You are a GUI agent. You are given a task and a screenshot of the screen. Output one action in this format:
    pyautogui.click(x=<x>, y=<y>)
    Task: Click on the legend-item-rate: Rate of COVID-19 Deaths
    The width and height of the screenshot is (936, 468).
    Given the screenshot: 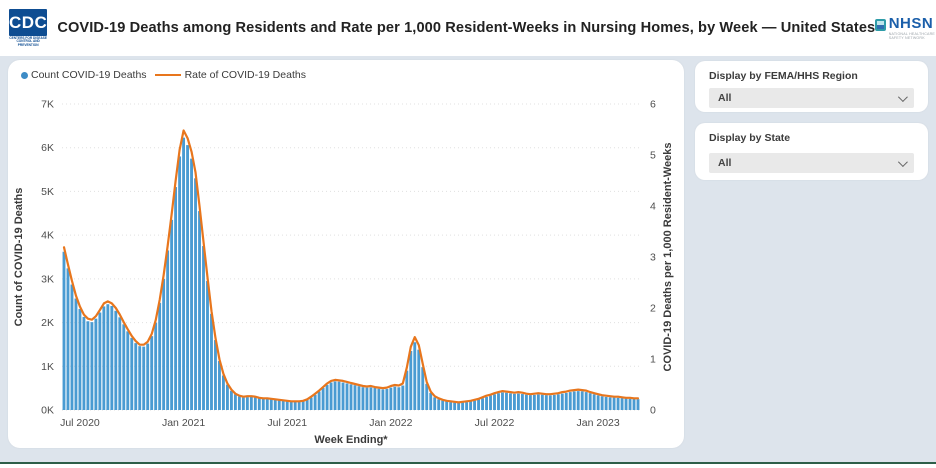 What is the action you would take?
    pyautogui.click(x=230, y=75)
    